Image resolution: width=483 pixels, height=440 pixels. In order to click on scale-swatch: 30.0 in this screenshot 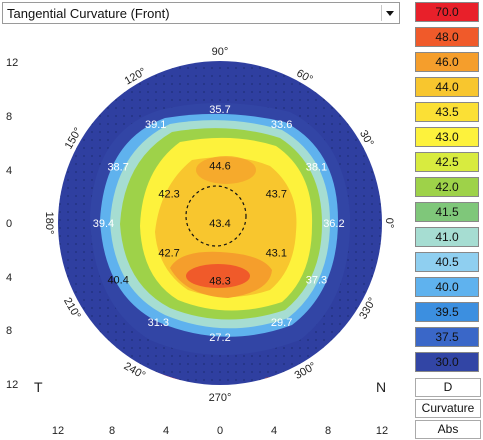, I will do `click(447, 362)`.